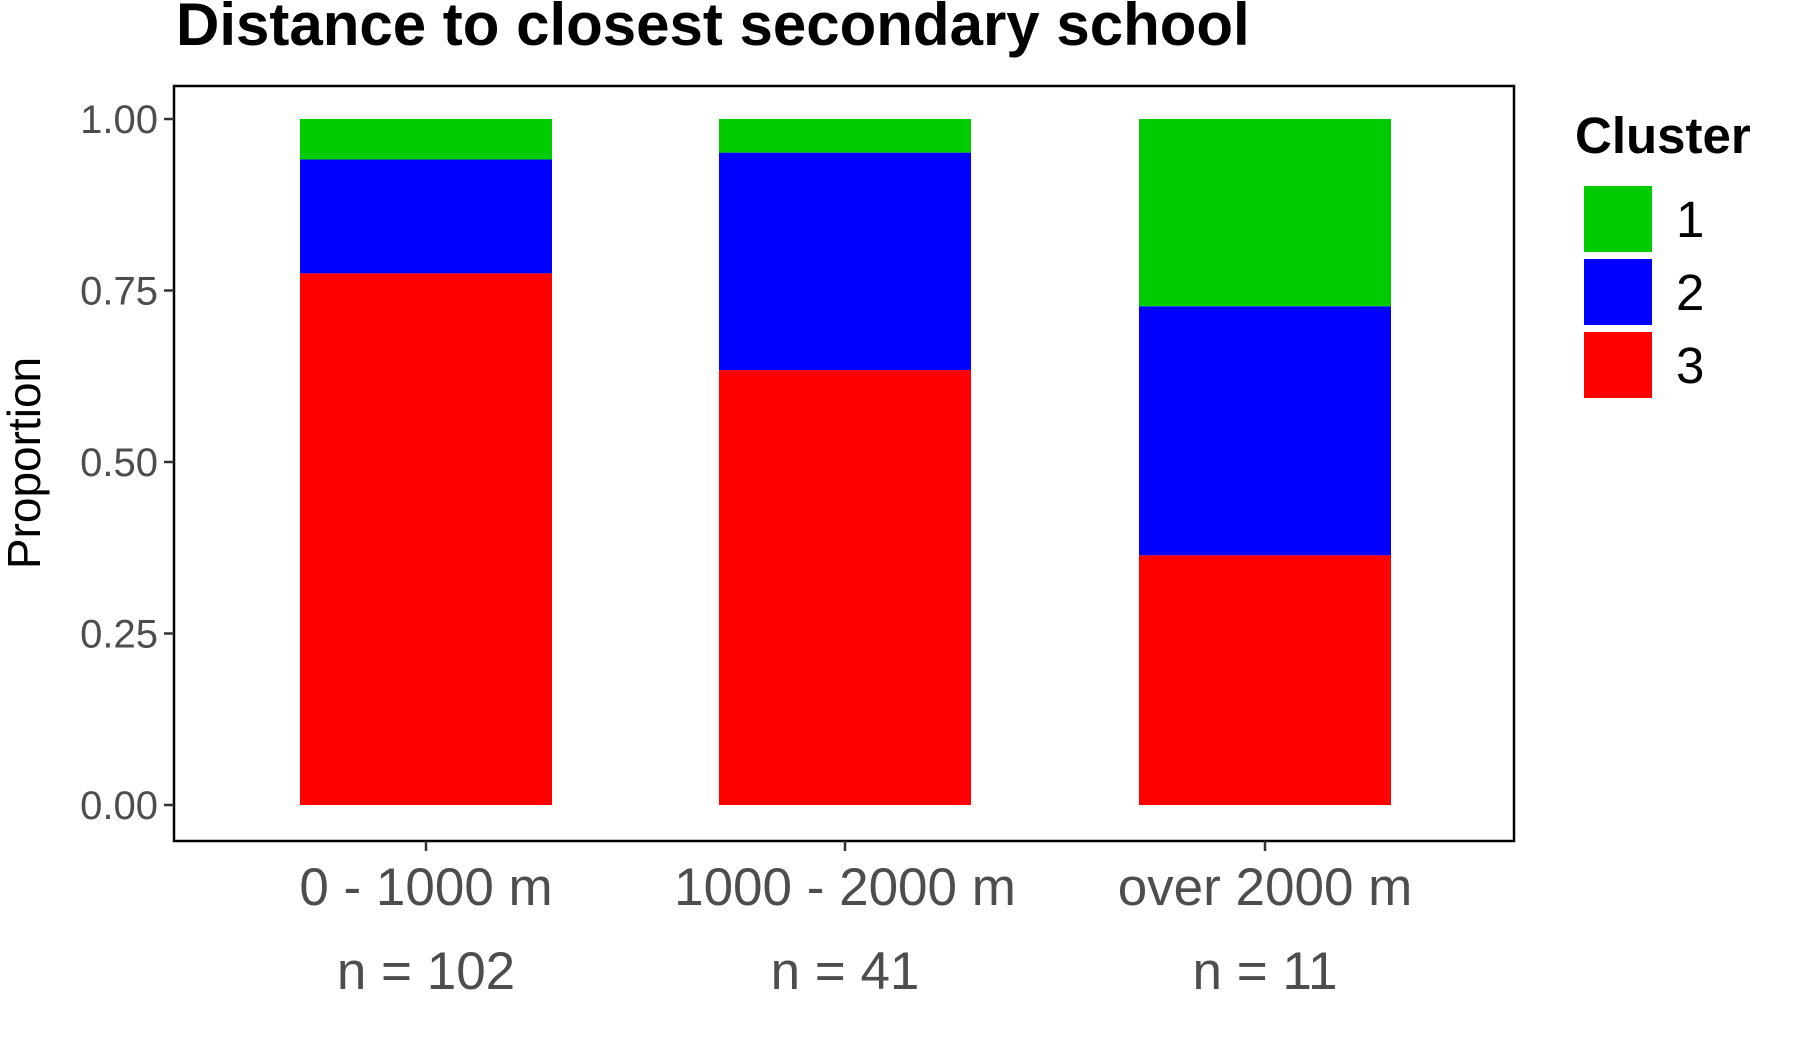  I want to click on y-tick-label: 0.25, so click(119, 635).